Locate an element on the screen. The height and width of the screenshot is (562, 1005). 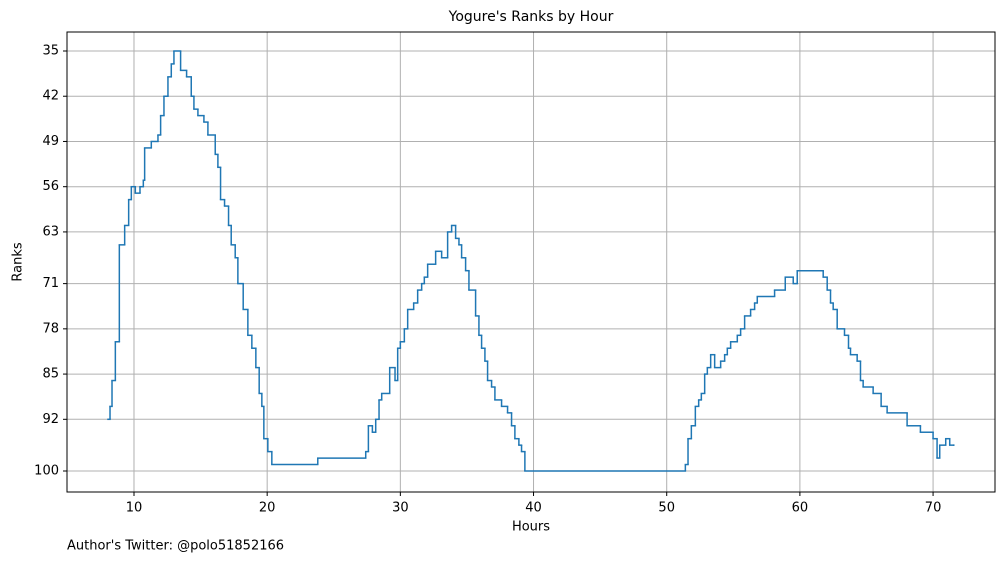
x-tick-label: 60 is located at coordinates (800, 508).